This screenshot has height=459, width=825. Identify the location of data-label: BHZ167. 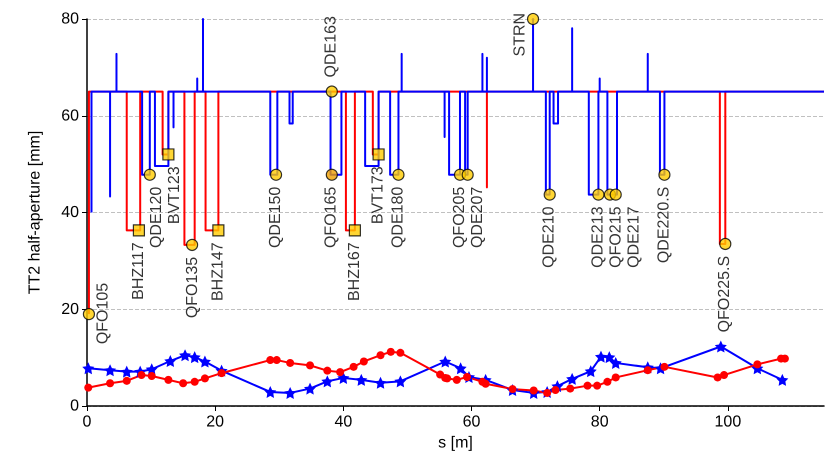
(354, 271).